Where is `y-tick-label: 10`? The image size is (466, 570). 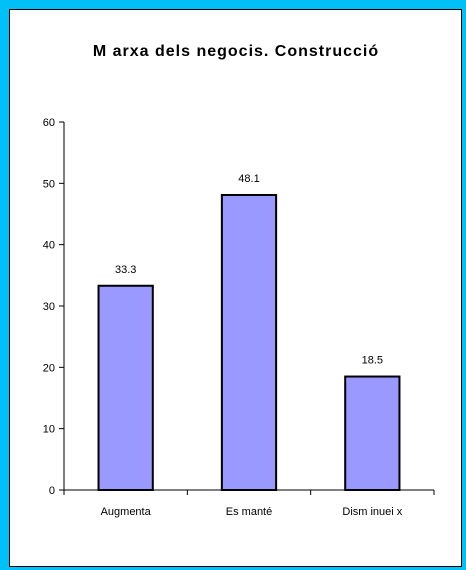
y-tick-label: 10 is located at coordinates (49, 430).